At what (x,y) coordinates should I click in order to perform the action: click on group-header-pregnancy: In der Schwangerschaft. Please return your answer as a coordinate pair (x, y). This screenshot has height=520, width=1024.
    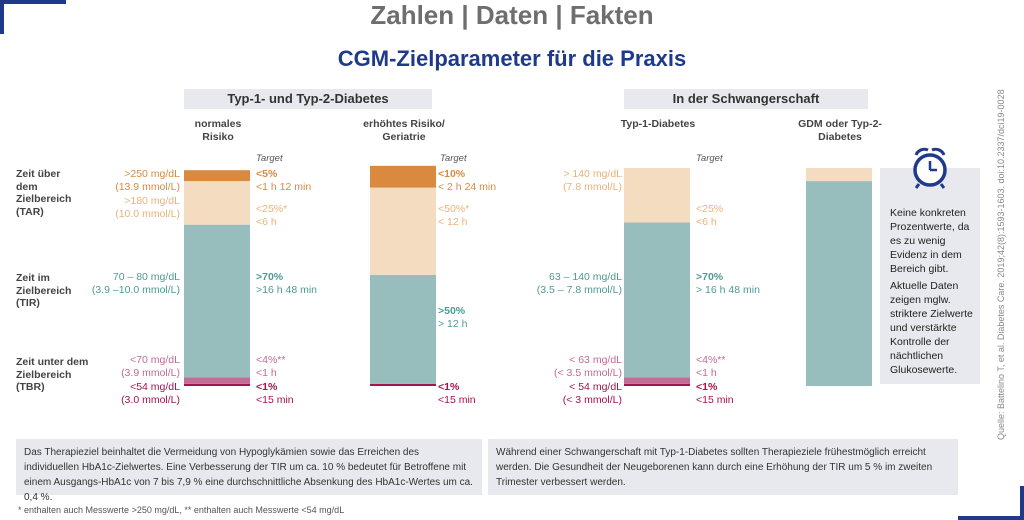
    Looking at the image, I should click on (746, 99).